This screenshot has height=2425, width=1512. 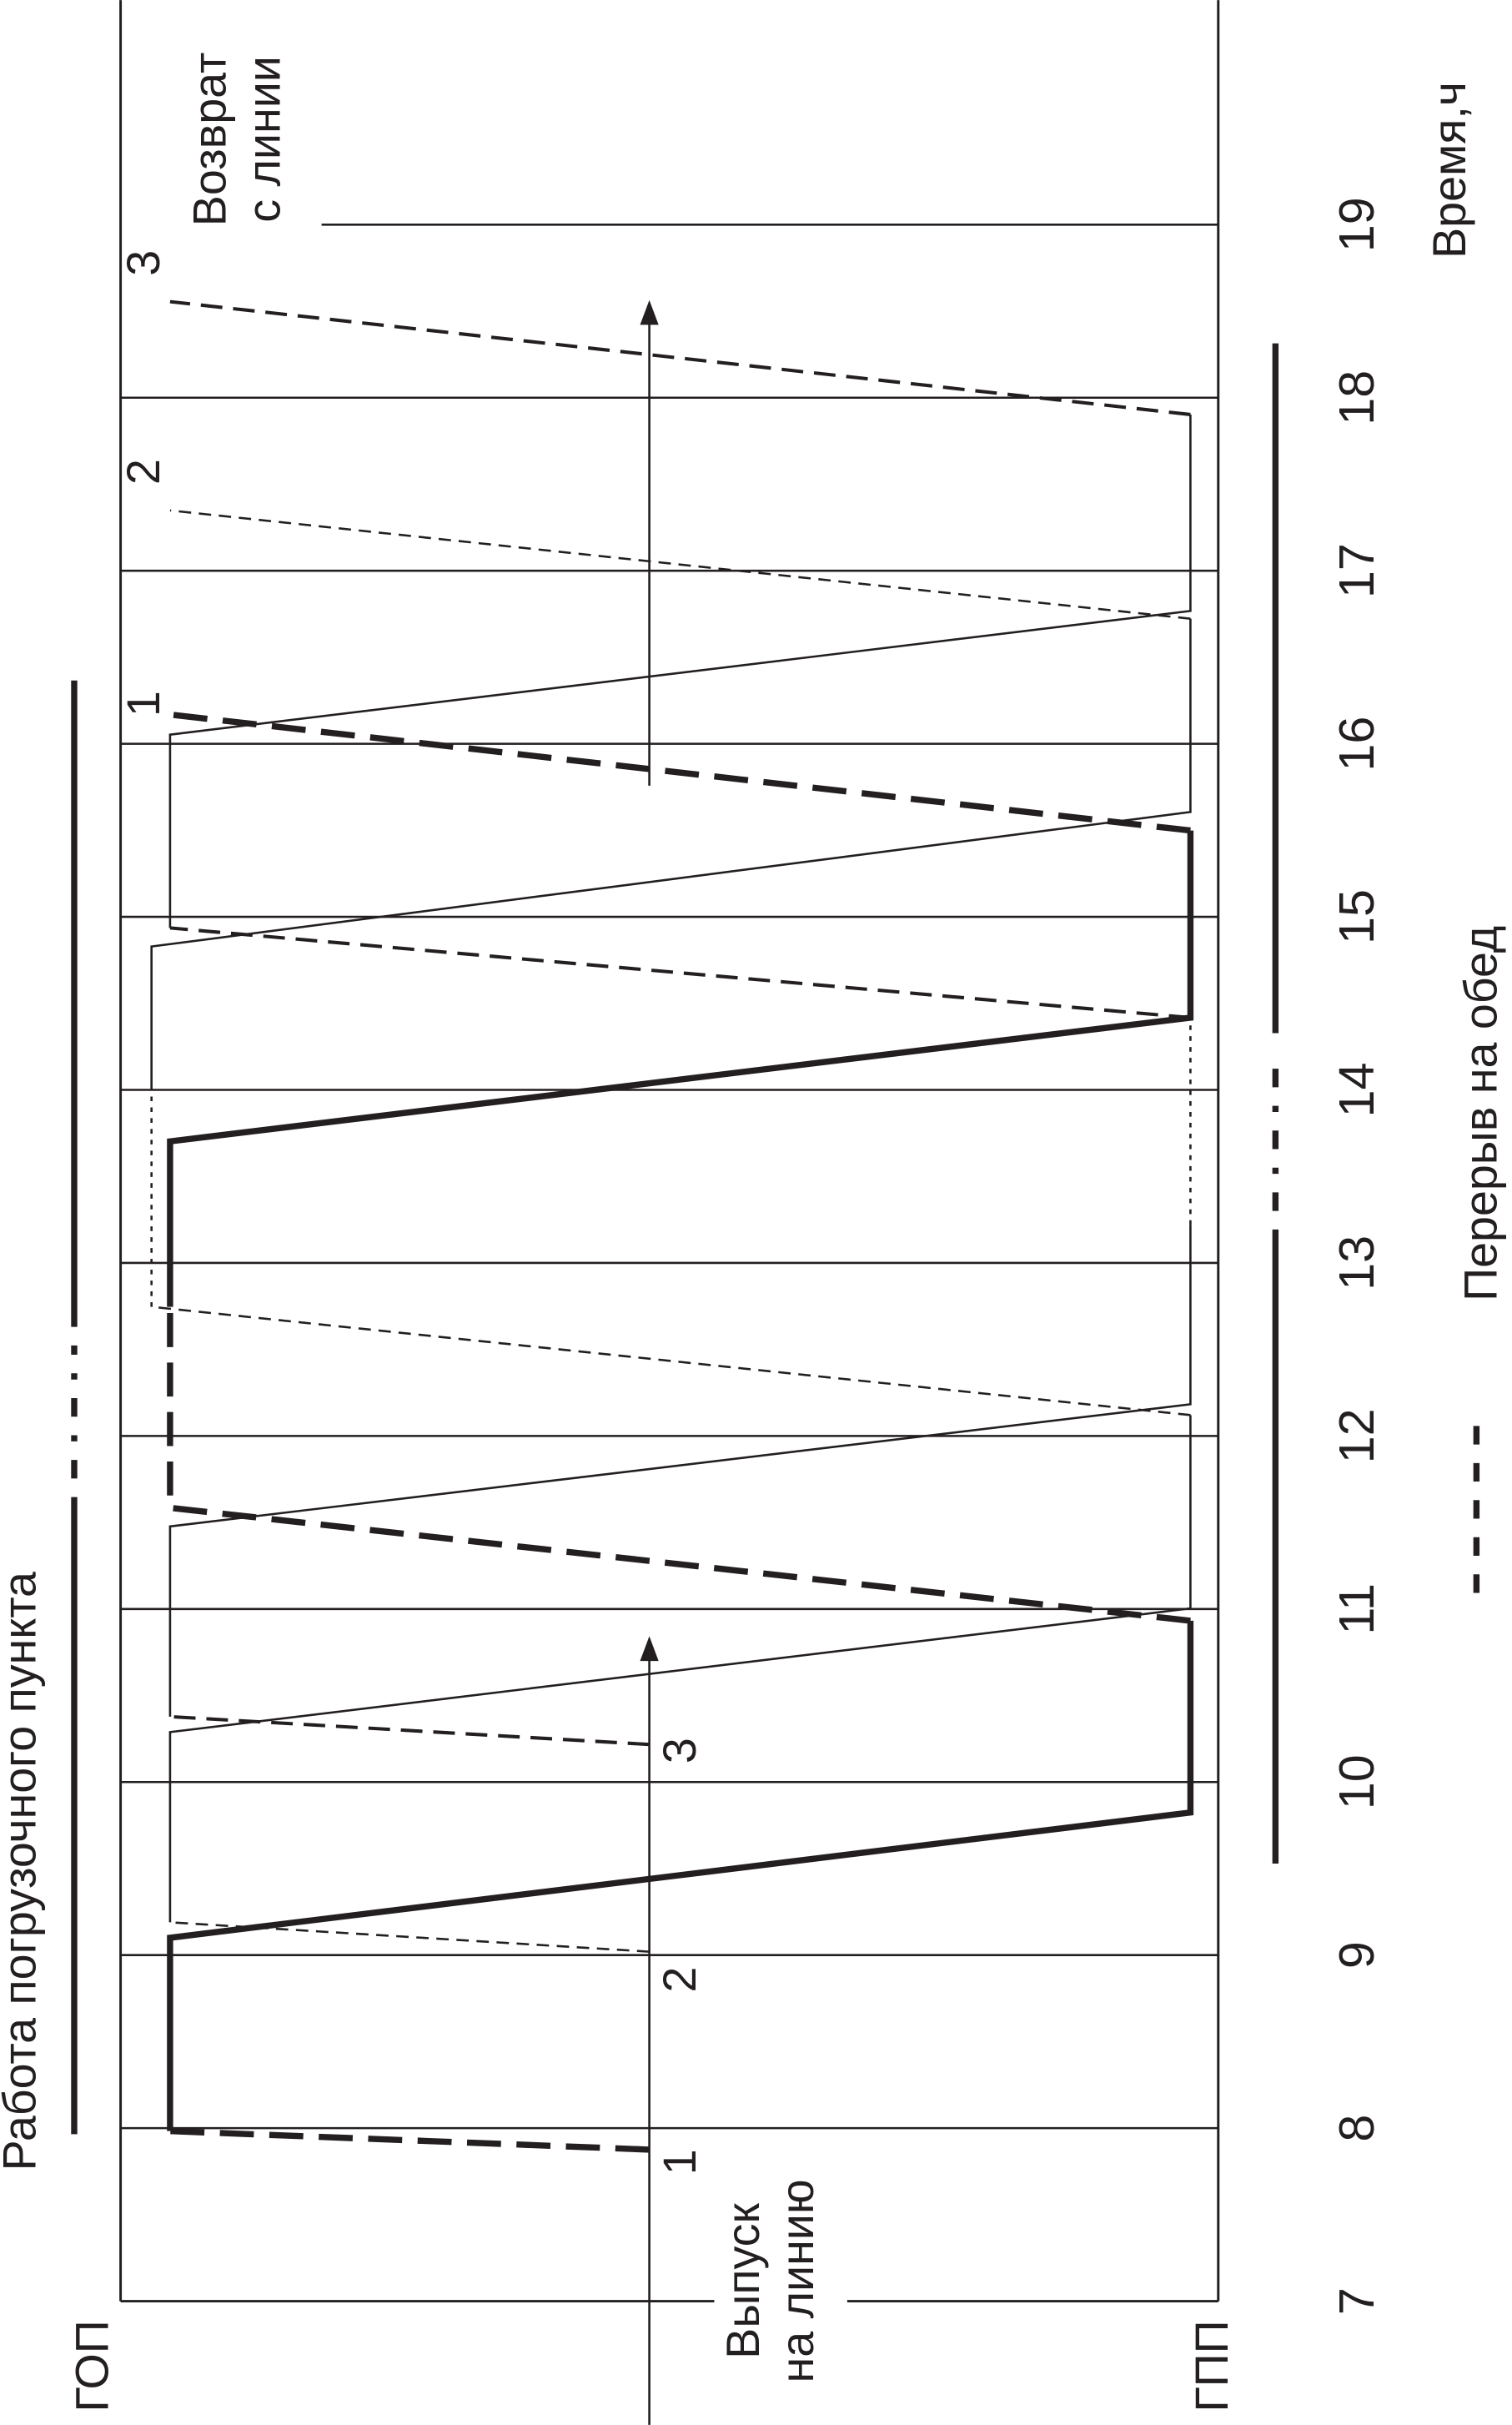 I want to click on return-number: 1, so click(x=144, y=704).